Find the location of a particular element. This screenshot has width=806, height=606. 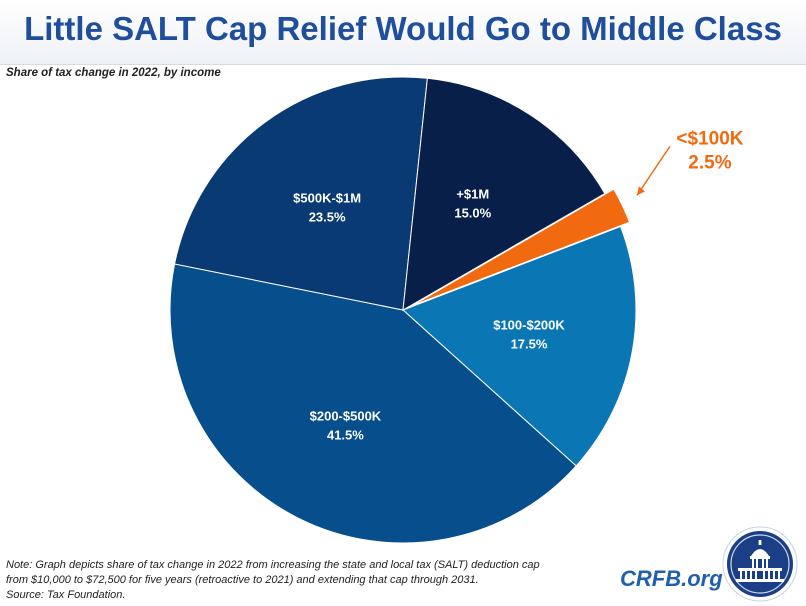

slice-label-value-2: 41.5% is located at coordinates (345, 434).